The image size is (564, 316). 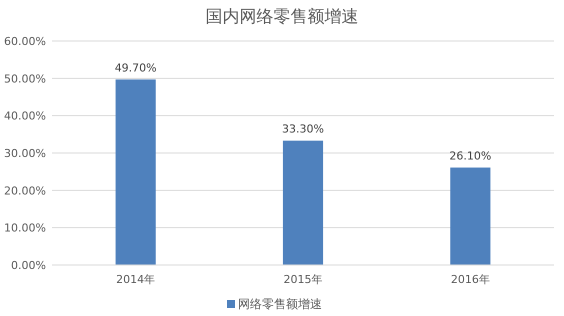 I want to click on y-tick-label: 60.00%, so click(x=25, y=41).